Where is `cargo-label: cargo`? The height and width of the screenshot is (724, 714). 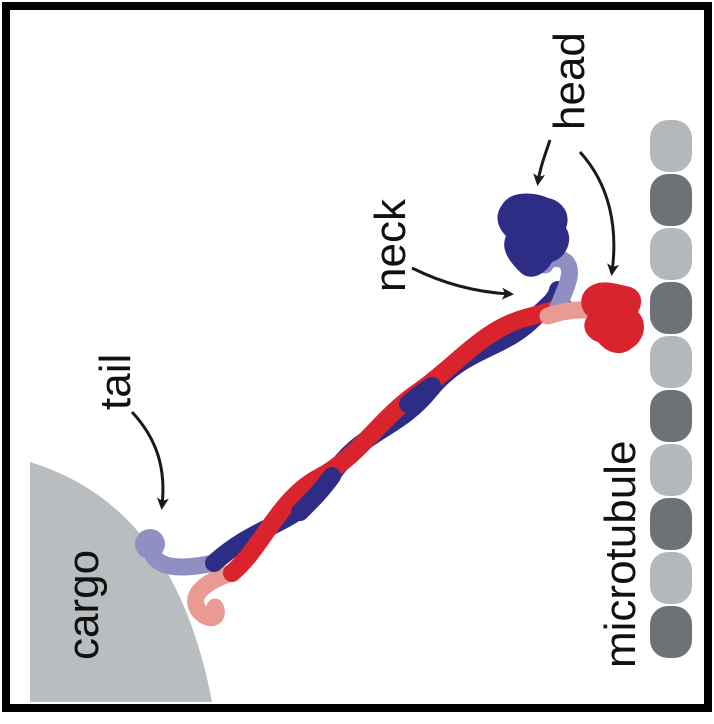
cargo-label: cargo is located at coordinates (83, 605).